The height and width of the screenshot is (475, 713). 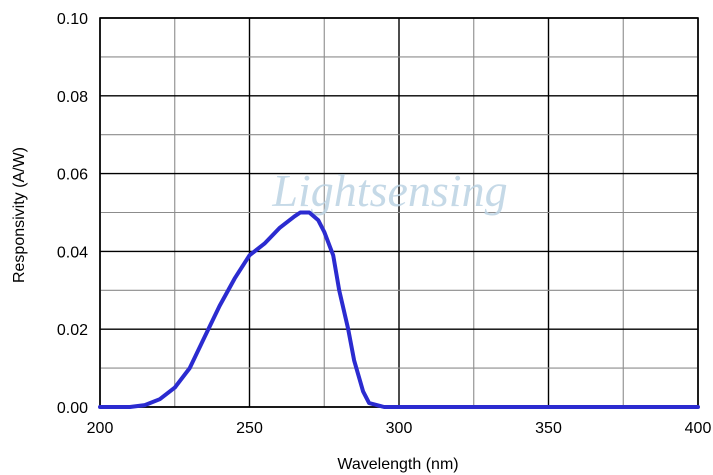 What do you see at coordinates (72, 97) in the screenshot?
I see `y-tick-label: 0.08` at bounding box center [72, 97].